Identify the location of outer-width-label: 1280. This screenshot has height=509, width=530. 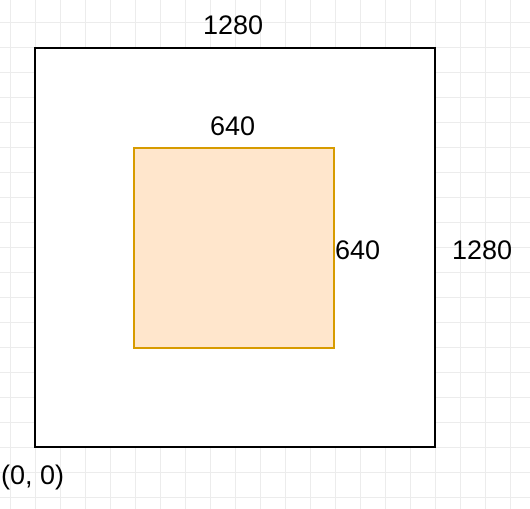
(233, 25).